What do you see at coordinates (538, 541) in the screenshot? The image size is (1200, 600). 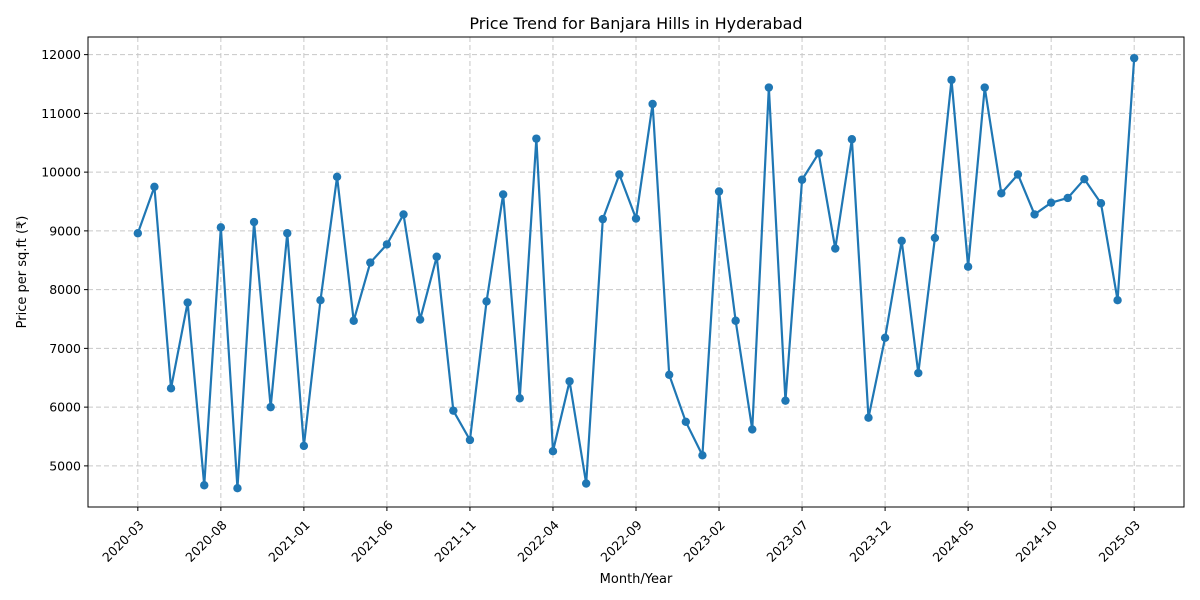 I see `x-tick-label: 2022-04` at bounding box center [538, 541].